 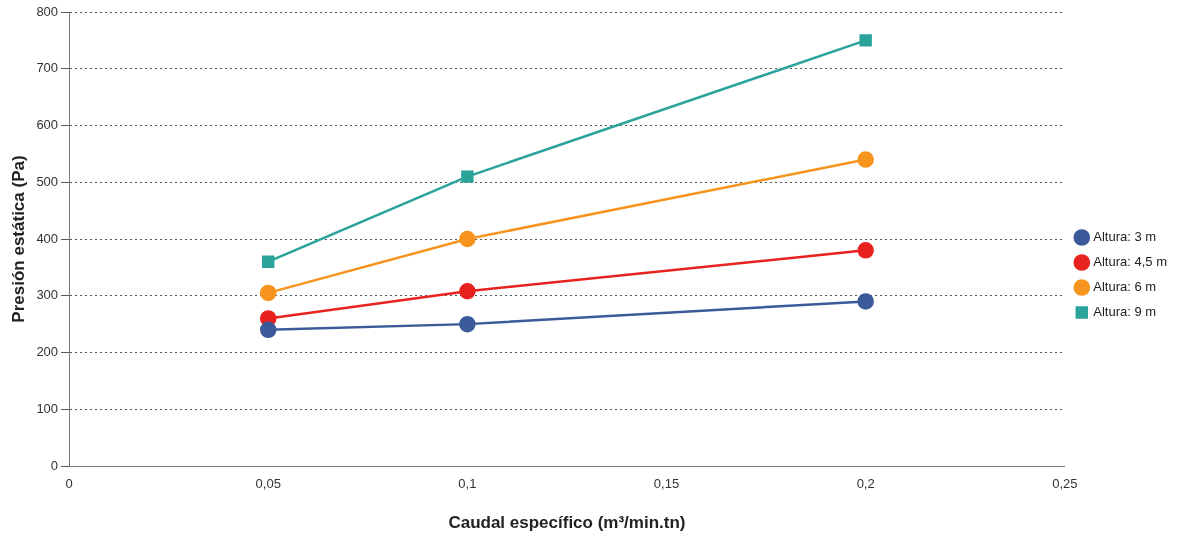 I want to click on y-tick-label: 200, so click(x=47, y=352).